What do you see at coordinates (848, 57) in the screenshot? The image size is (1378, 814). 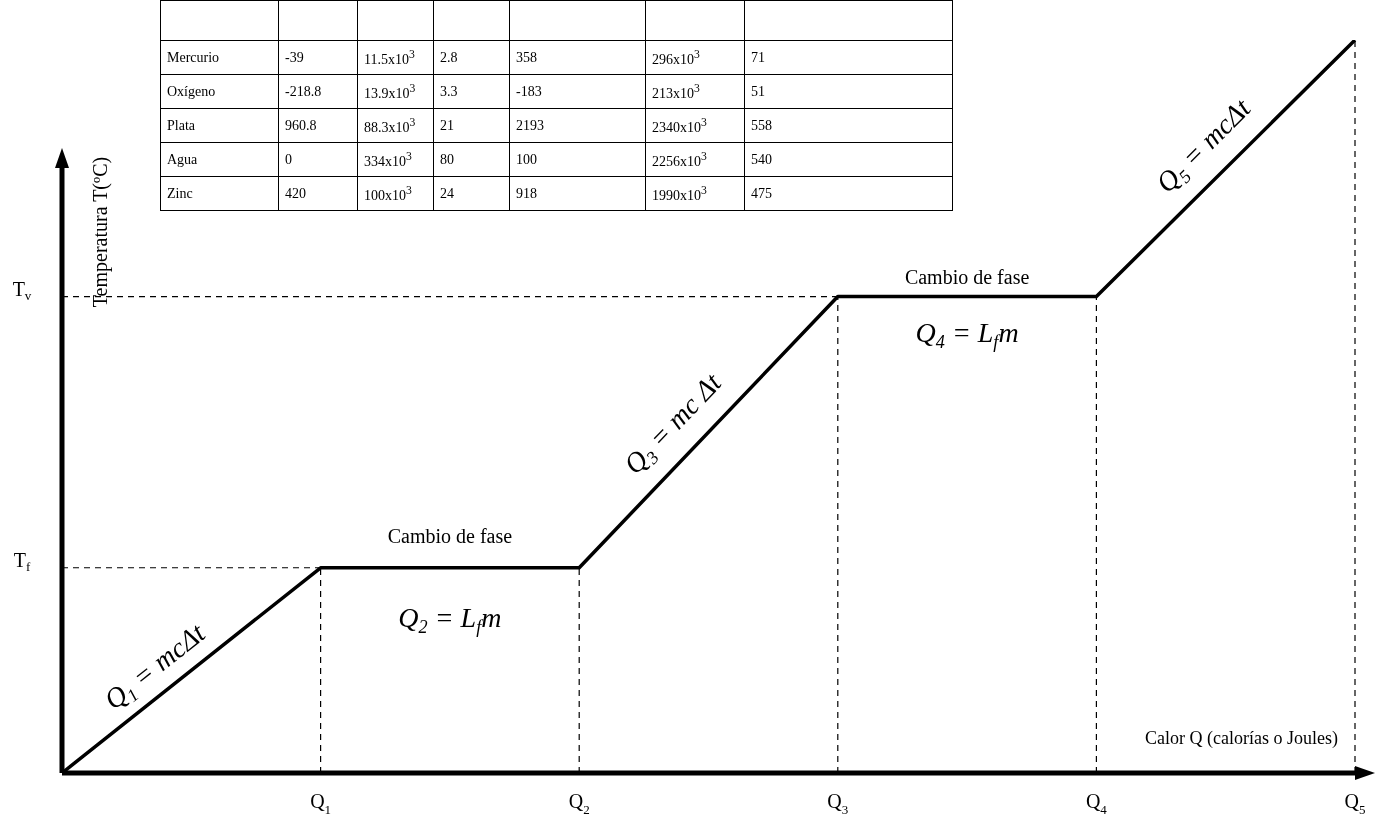 I see `annotation: 71` at bounding box center [848, 57].